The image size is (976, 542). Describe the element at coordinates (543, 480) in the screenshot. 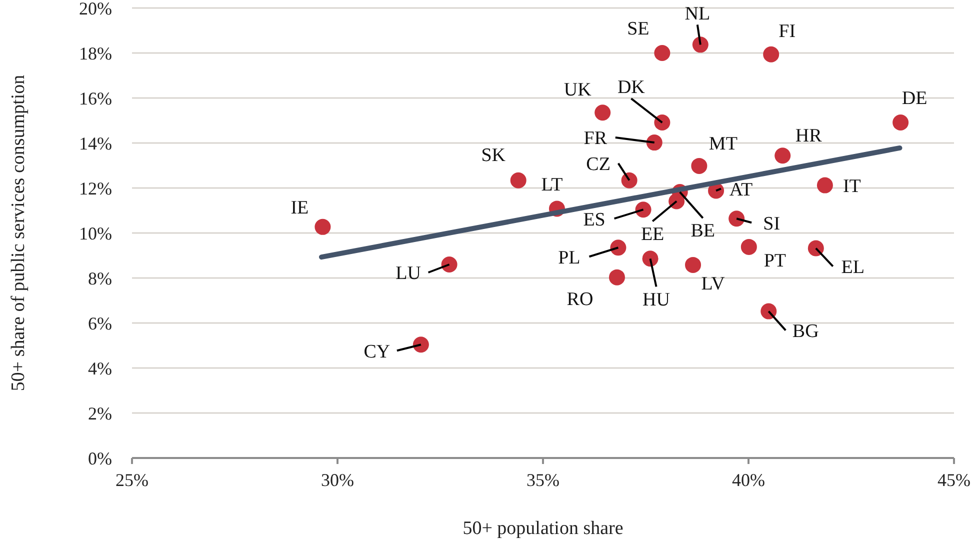

I see `x-tick-label: 35%` at that location.